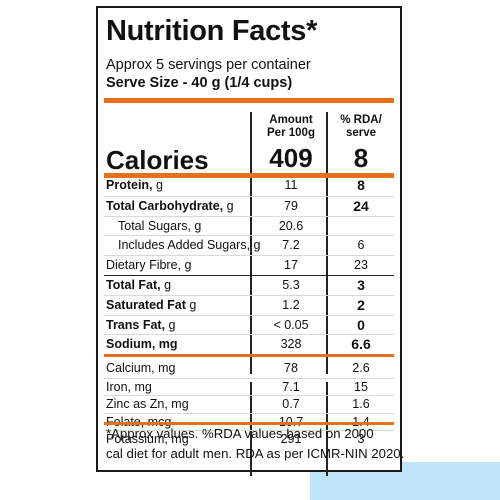  What do you see at coordinates (147, 404) in the screenshot?
I see `mineral-name: Zinc as Zn, mg` at bounding box center [147, 404].